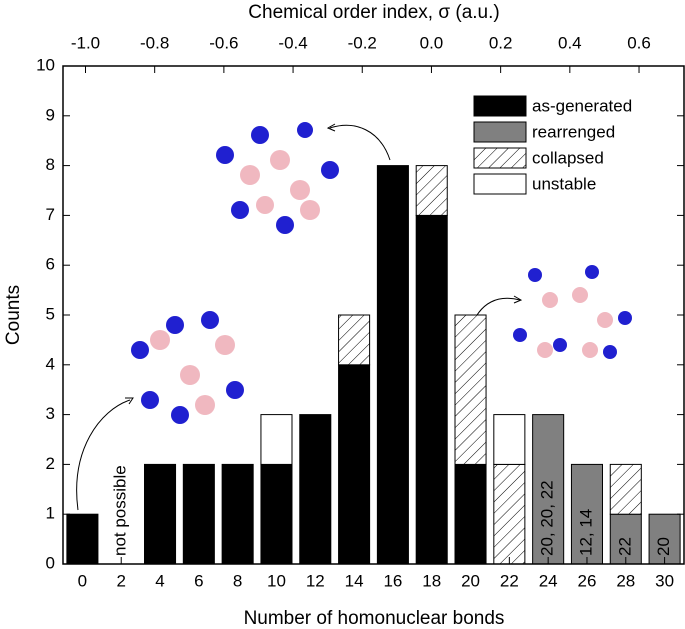  Describe the element at coordinates (664, 580) in the screenshot. I see `x-tick-label: 30` at that location.